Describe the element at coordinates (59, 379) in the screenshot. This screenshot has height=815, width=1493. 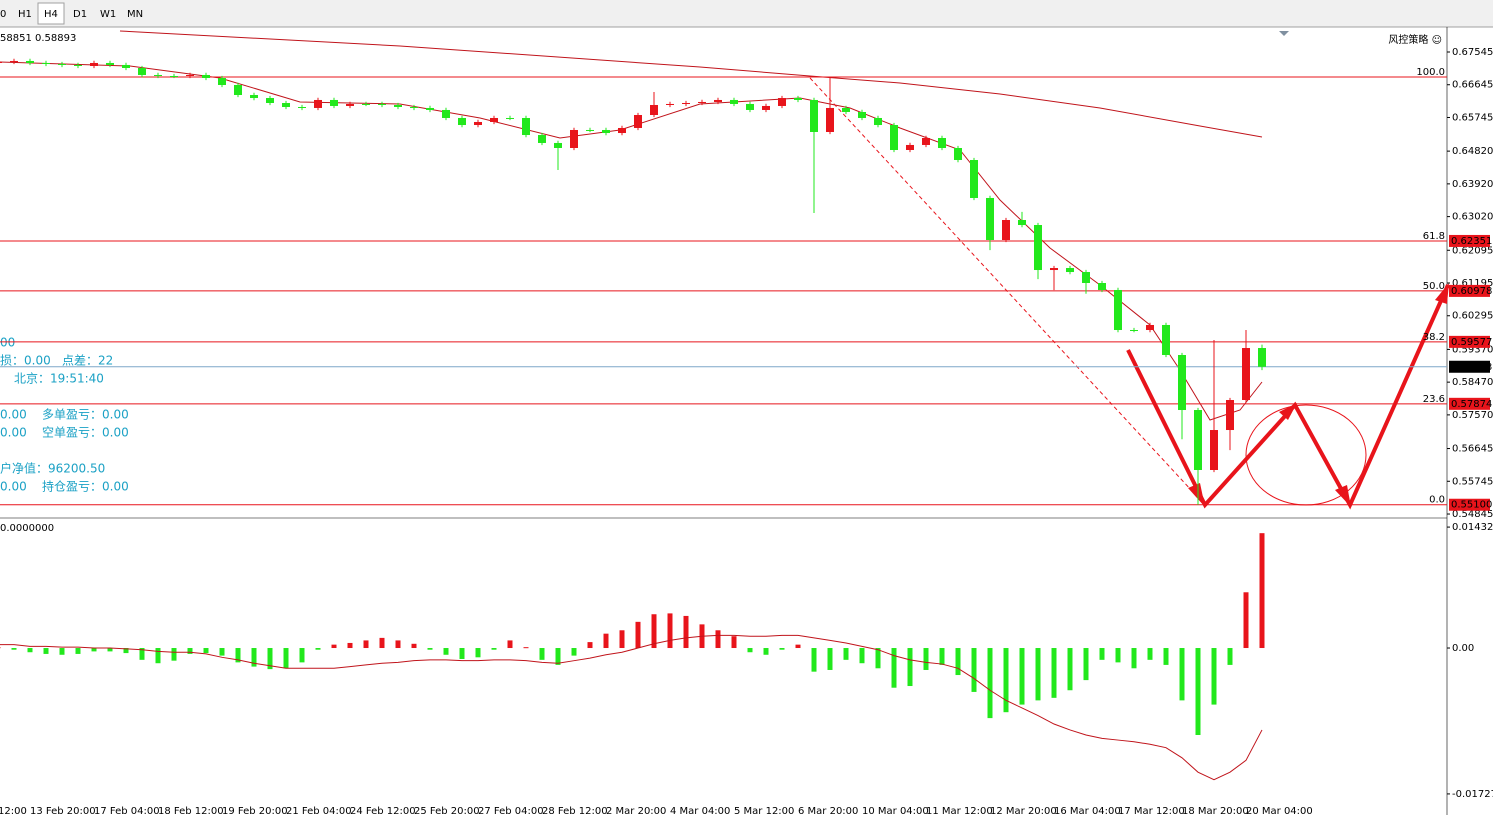
I see `info-text: 北京：19:51:40` at that location.